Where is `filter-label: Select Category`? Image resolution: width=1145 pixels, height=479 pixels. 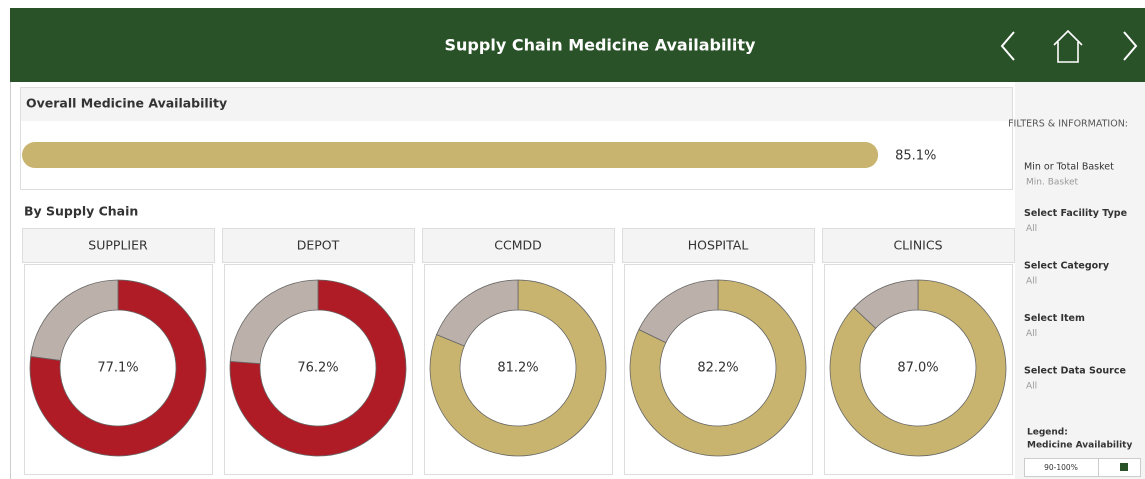 filter-label: Select Category is located at coordinates (1067, 266).